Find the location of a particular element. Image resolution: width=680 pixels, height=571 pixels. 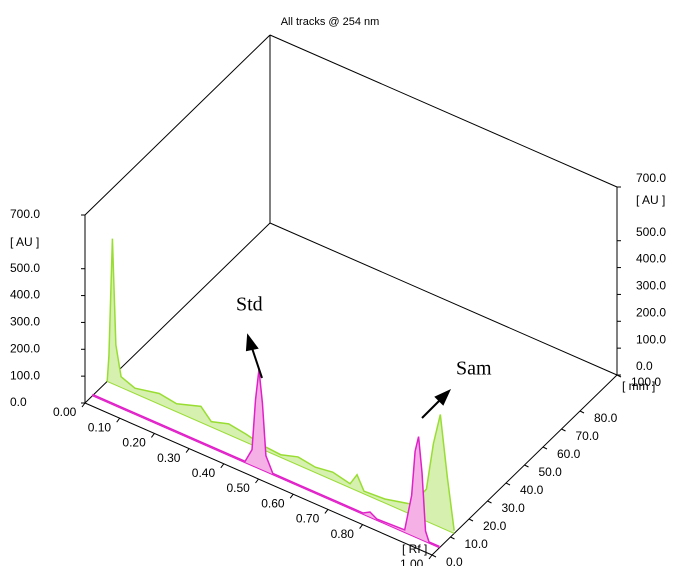

annotation: Std is located at coordinates (249, 305).